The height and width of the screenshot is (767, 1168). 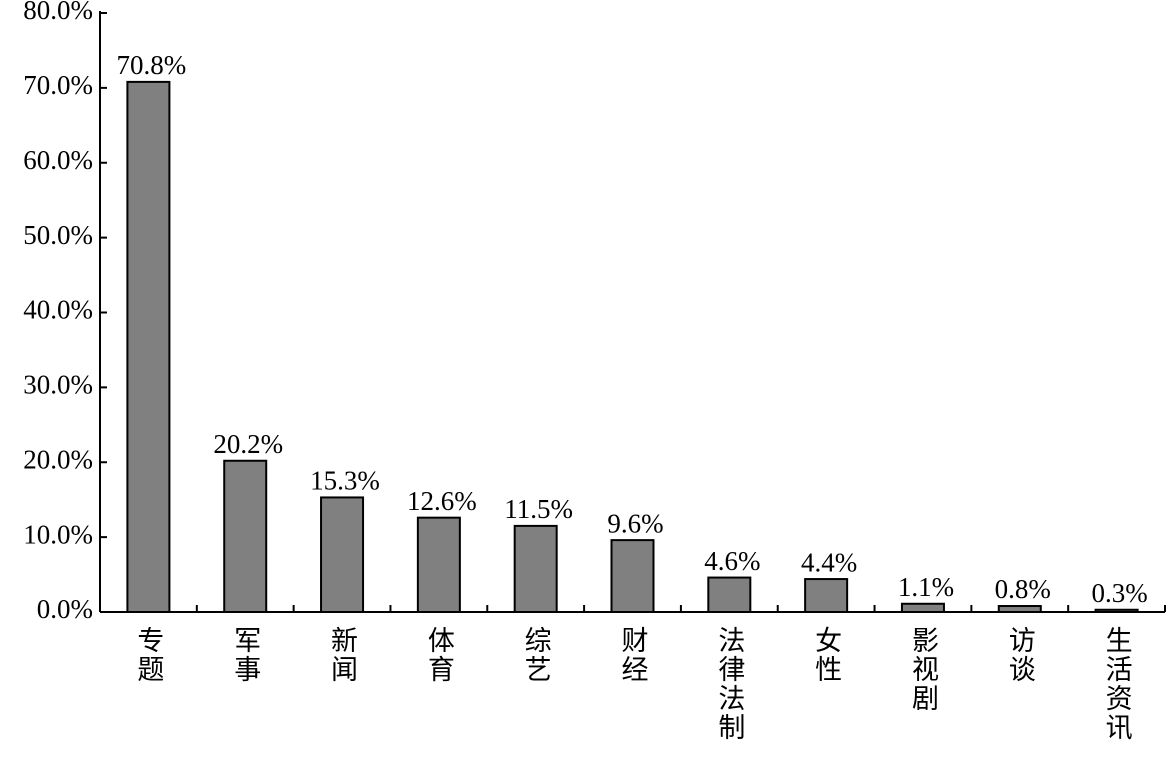 I want to click on value-label: 1.1%, so click(x=926, y=587).